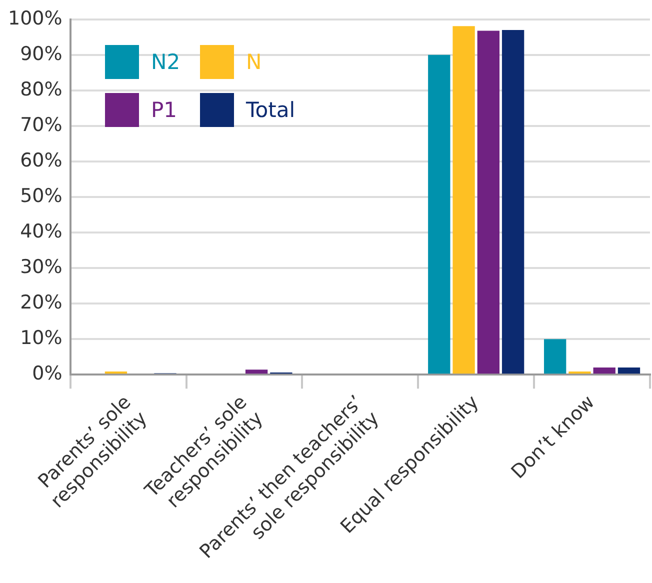  What do you see at coordinates (41, 338) in the screenshot?
I see `y-tick-label: 10%` at bounding box center [41, 338].